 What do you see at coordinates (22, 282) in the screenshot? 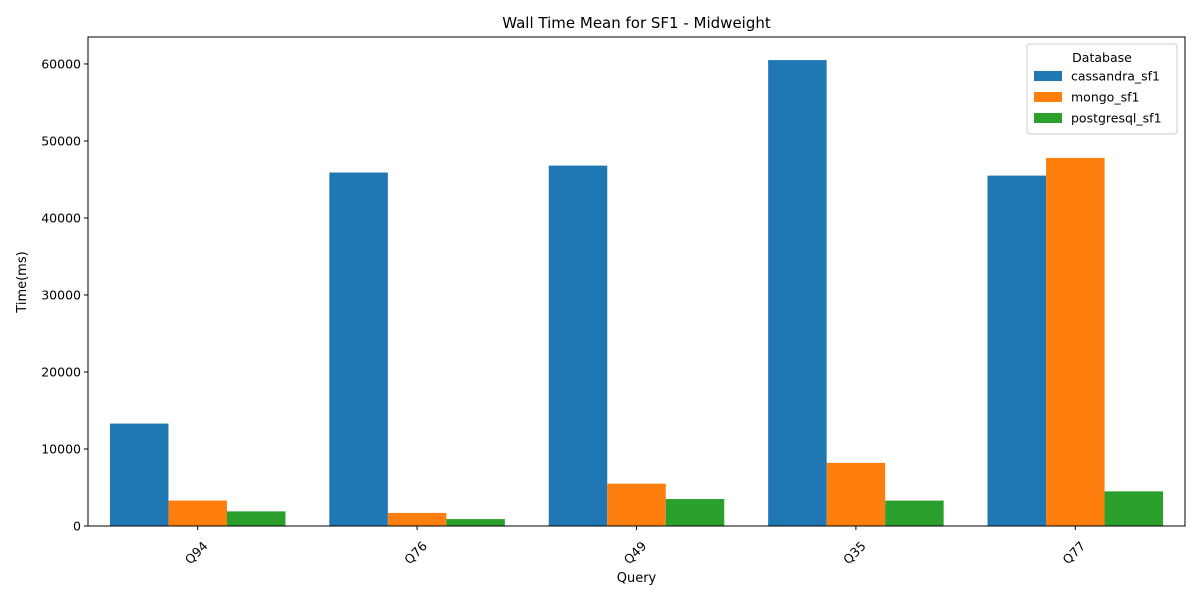
I see `y-axis-label: Time(ms)` at bounding box center [22, 282].